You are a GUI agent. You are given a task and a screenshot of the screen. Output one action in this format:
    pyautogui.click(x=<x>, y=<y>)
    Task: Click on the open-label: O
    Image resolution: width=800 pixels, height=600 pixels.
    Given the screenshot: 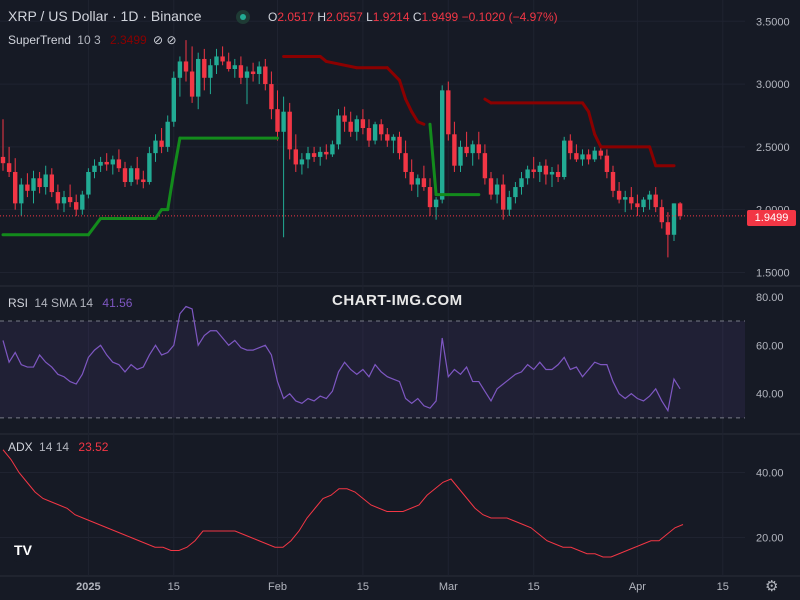 What is the action you would take?
    pyautogui.click(x=273, y=17)
    